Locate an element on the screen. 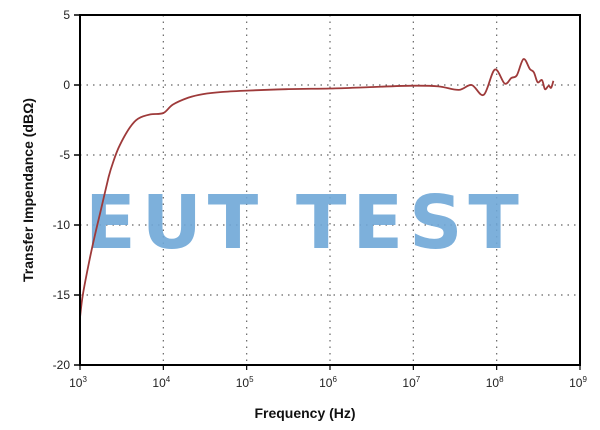  x-tick-label: 10⁵ is located at coordinates (245, 382).